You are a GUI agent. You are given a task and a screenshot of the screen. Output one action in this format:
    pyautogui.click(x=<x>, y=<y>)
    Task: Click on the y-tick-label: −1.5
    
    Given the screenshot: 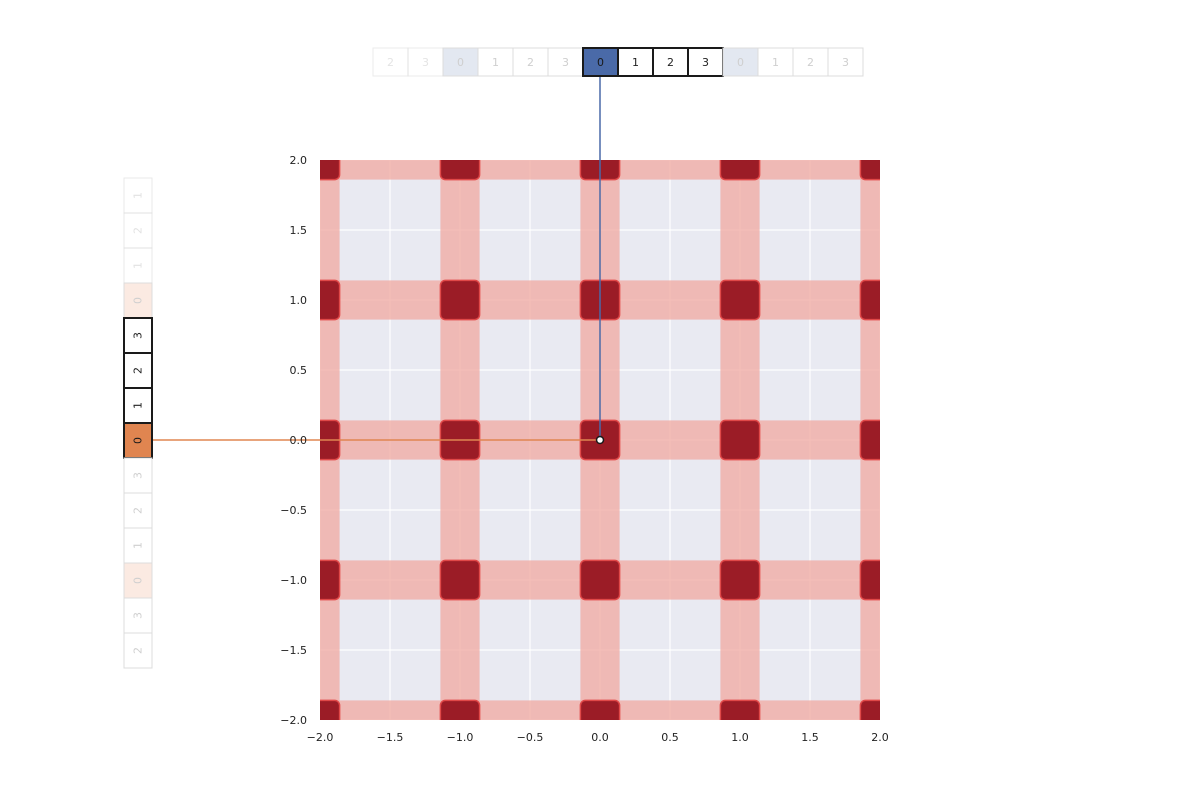 What is the action you would take?
    pyautogui.click(x=293, y=650)
    